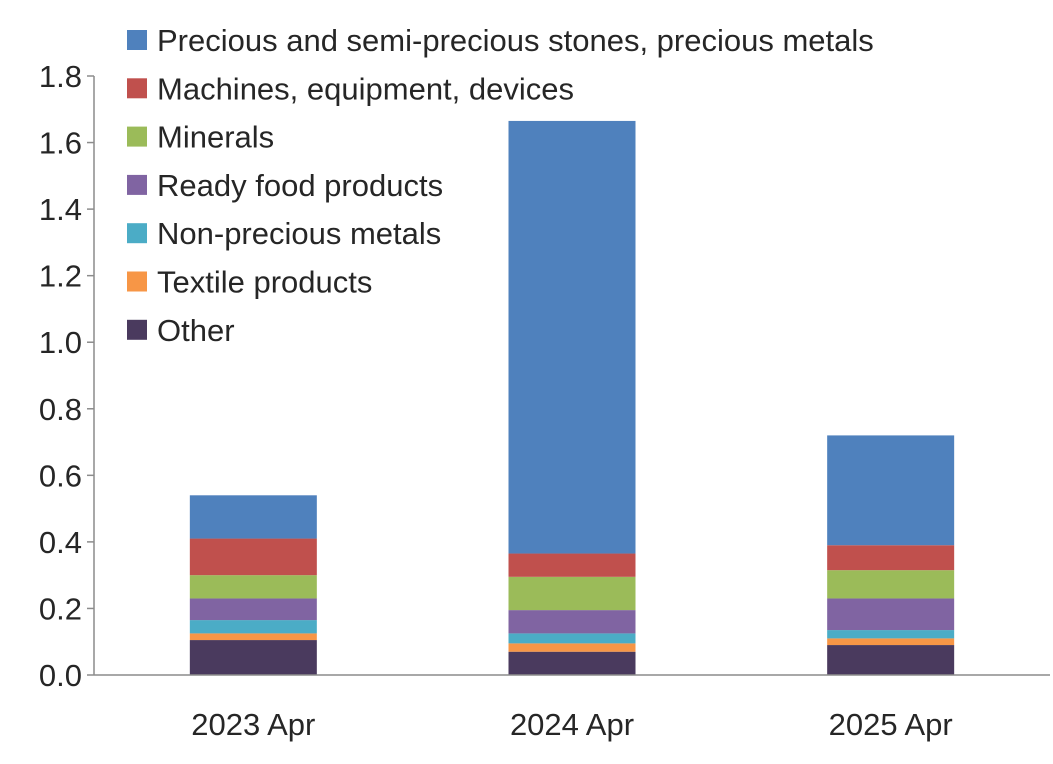 The width and height of the screenshot is (1053, 764). What do you see at coordinates (60, 209) in the screenshot?
I see `y-tick-label: 1.4` at bounding box center [60, 209].